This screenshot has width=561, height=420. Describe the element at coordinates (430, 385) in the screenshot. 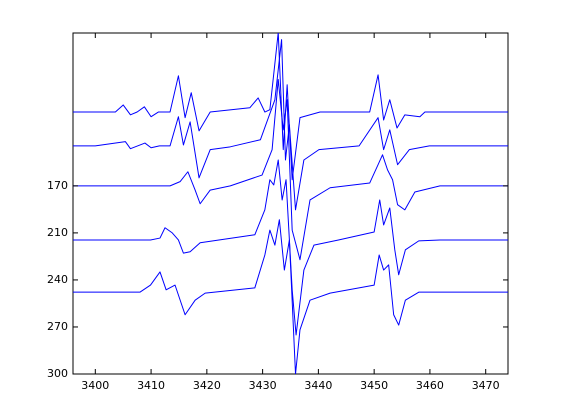

I see `x-tick-label: 3460` at that location.